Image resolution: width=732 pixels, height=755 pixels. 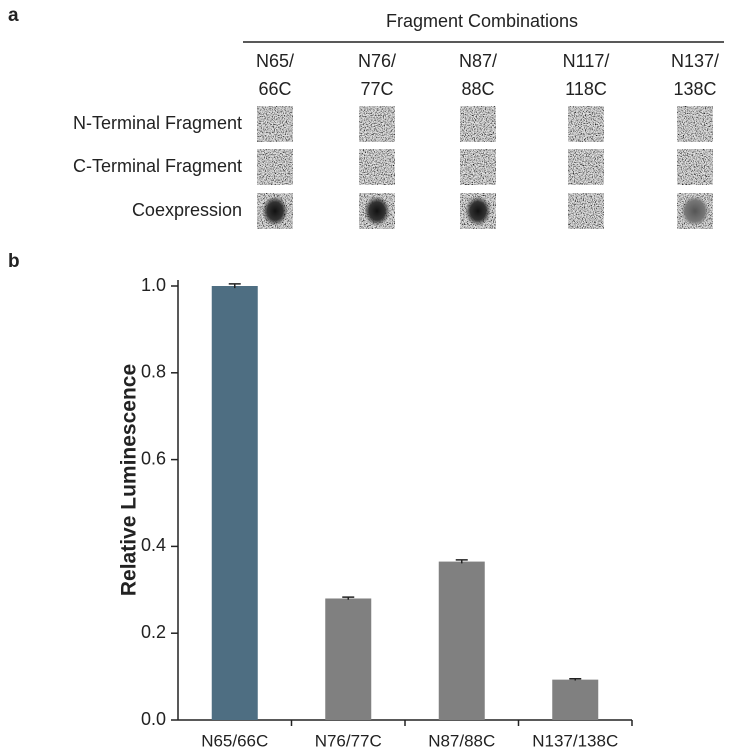 What do you see at coordinates (153, 632) in the screenshot?
I see `y-tick-label: 0.2` at bounding box center [153, 632].